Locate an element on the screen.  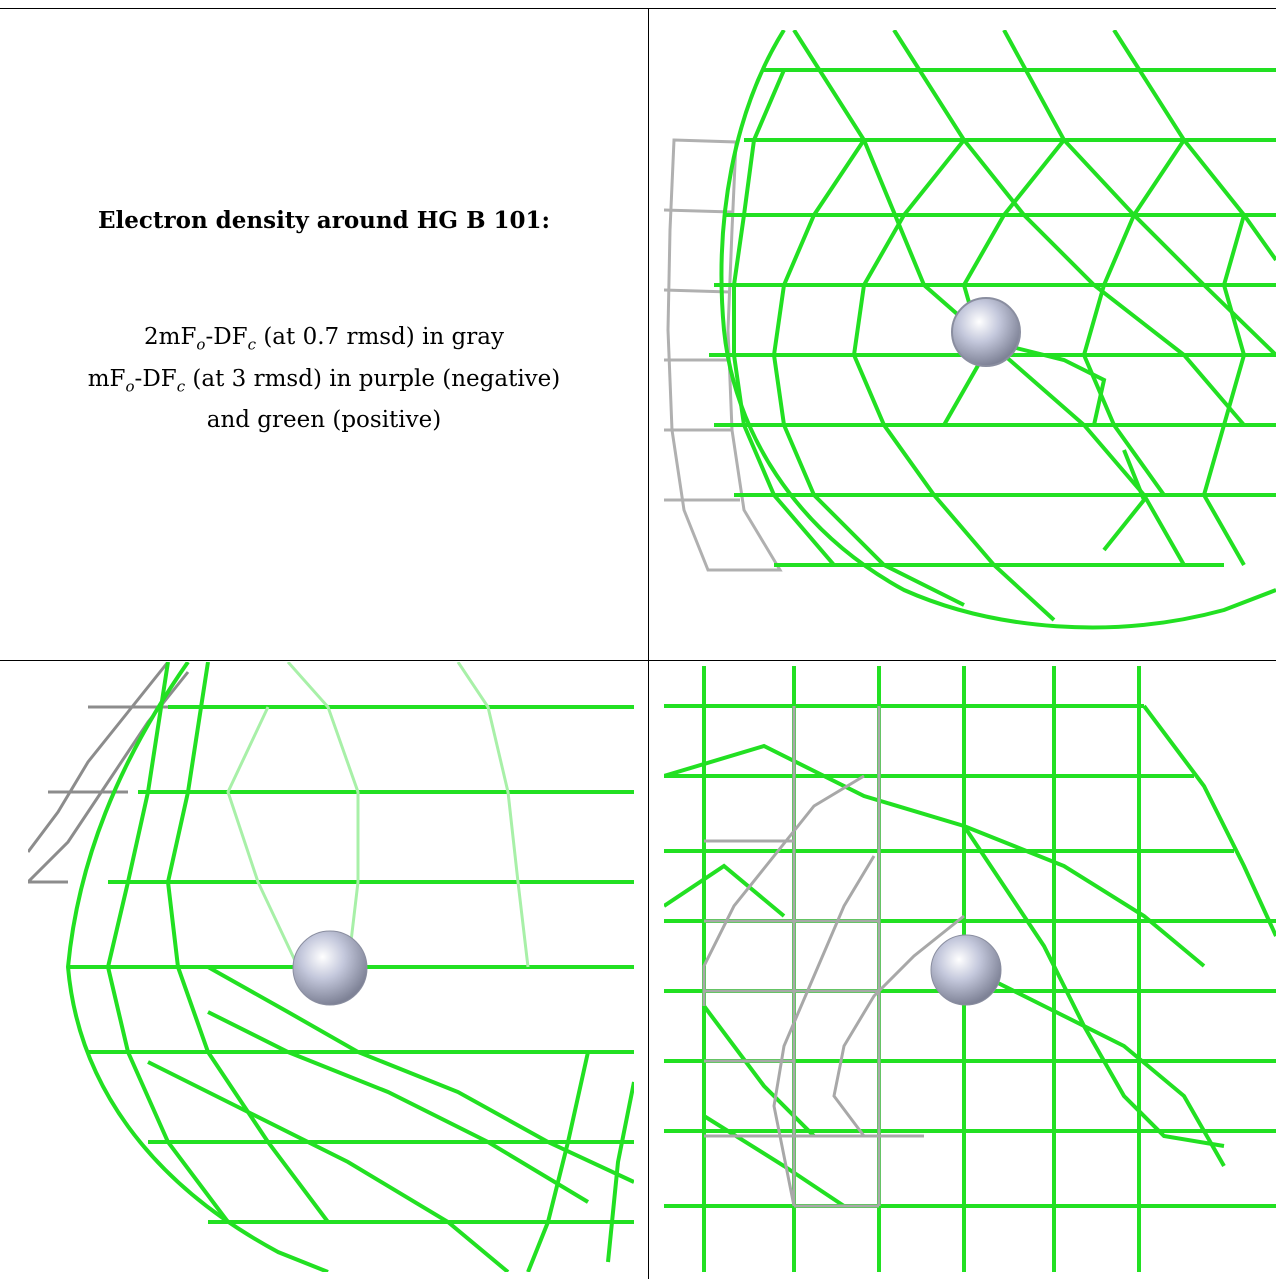
legend-green-line: and green (positive) is located at coordinates (324, 420).